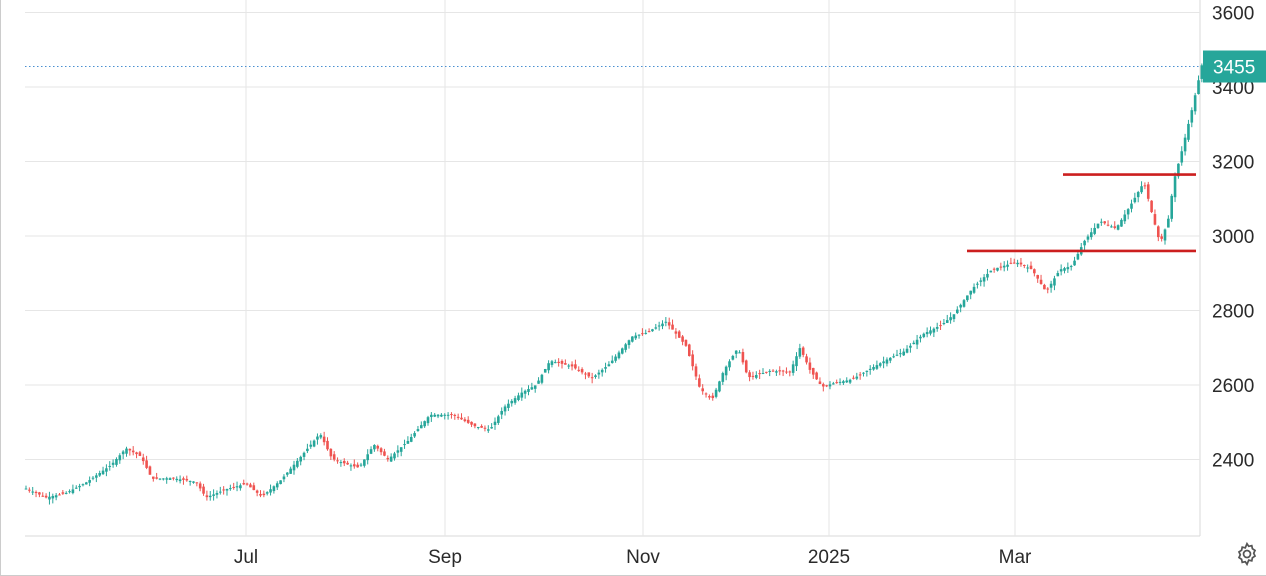 Image resolution: width=1266 pixels, height=576 pixels. Describe the element at coordinates (1233, 312) in the screenshot. I see `y-tick-label-2800: 2800` at that location.